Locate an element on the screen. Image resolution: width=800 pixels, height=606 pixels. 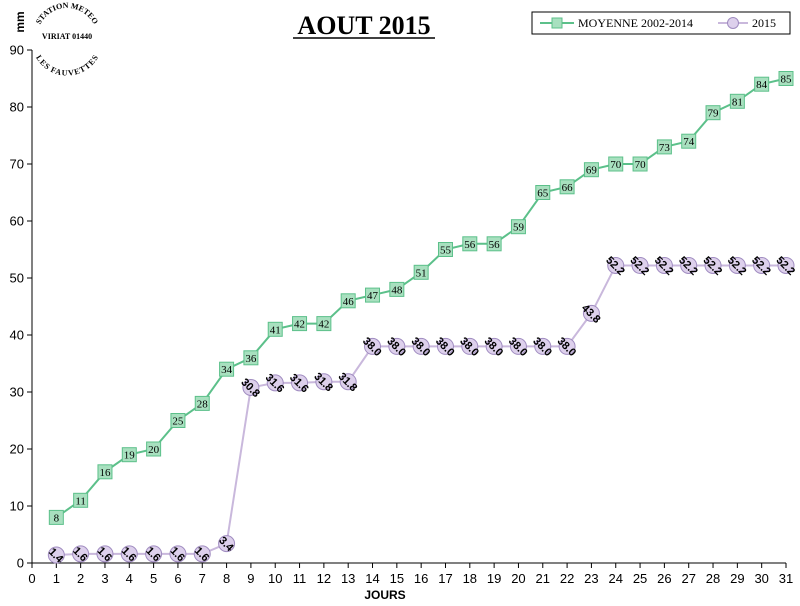
legend-label-2015: 2015 is located at coordinates (764, 23).